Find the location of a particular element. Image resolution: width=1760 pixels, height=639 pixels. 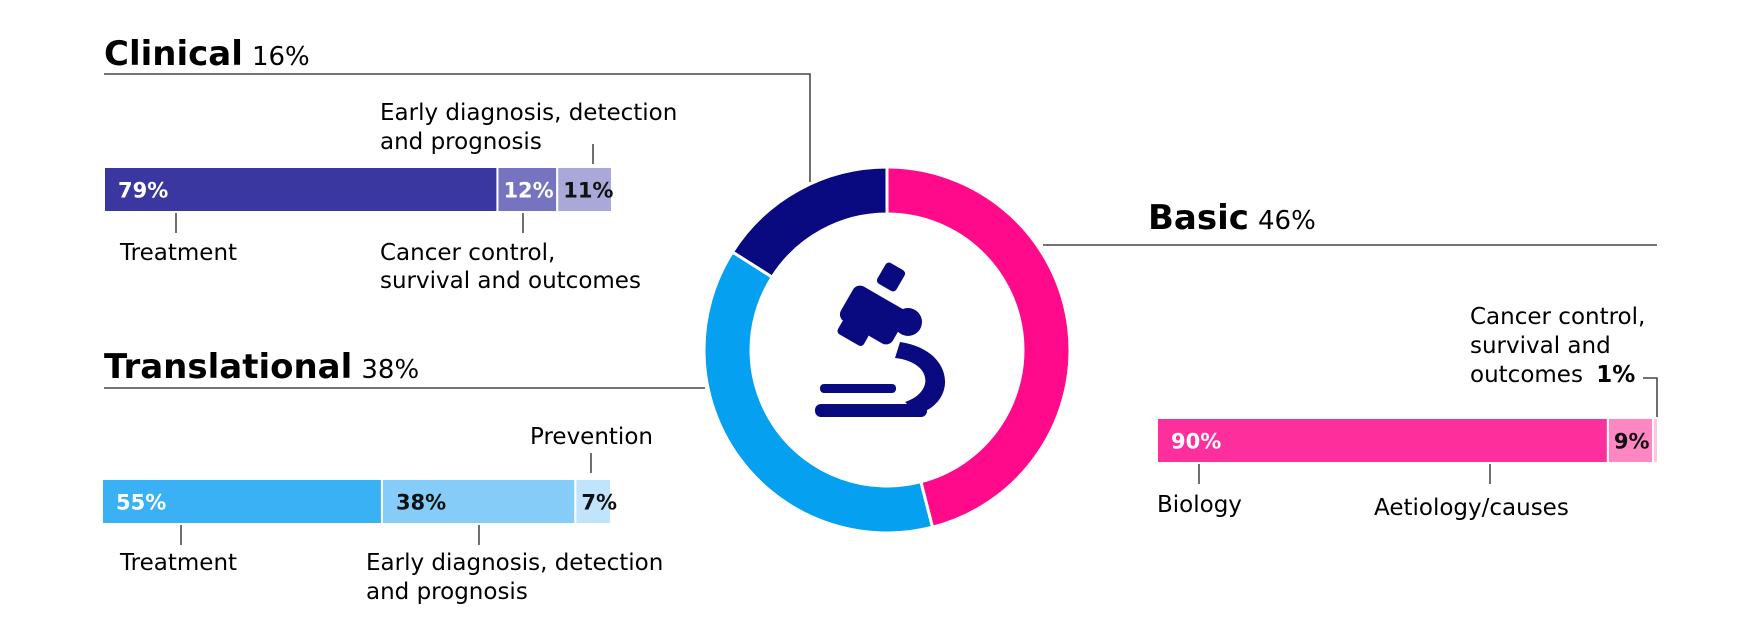

translational-value-label-3: 7% is located at coordinates (599, 503).